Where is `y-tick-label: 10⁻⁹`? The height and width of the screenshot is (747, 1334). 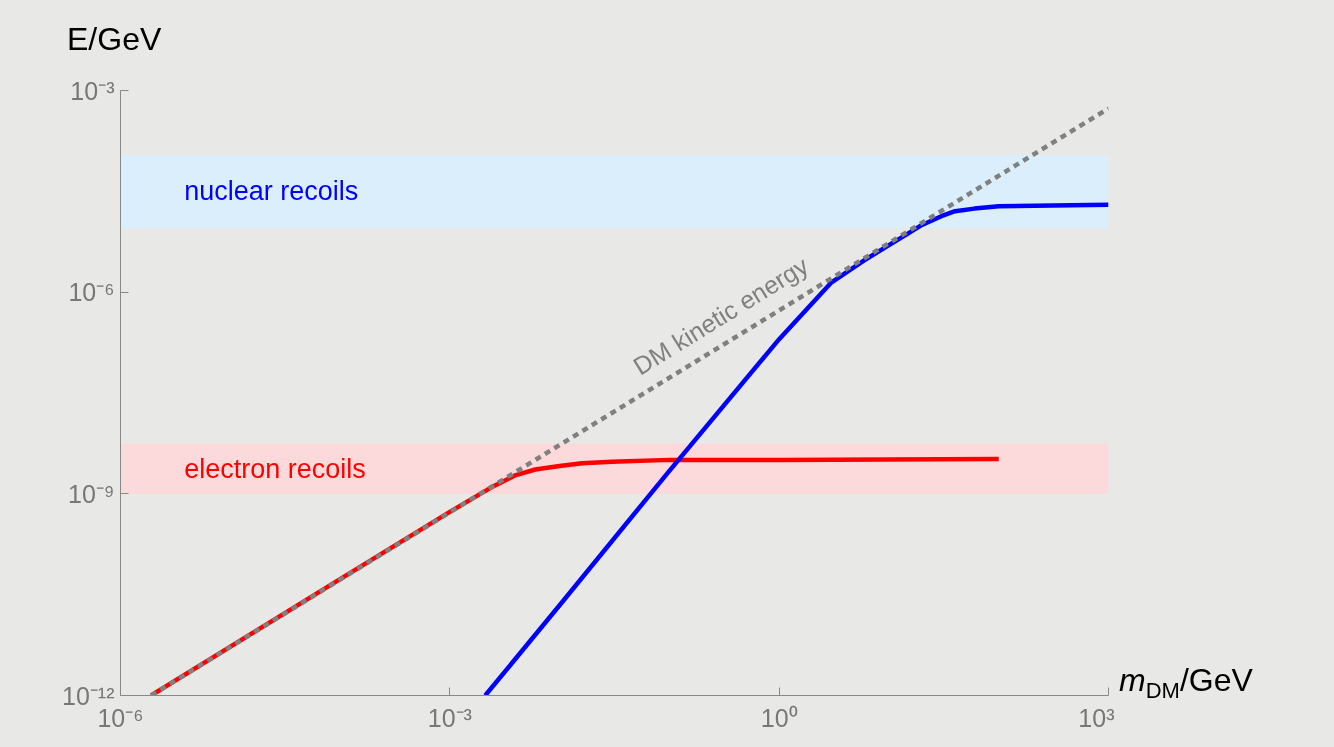
y-tick-label: 10⁻⁹ is located at coordinates (91, 493).